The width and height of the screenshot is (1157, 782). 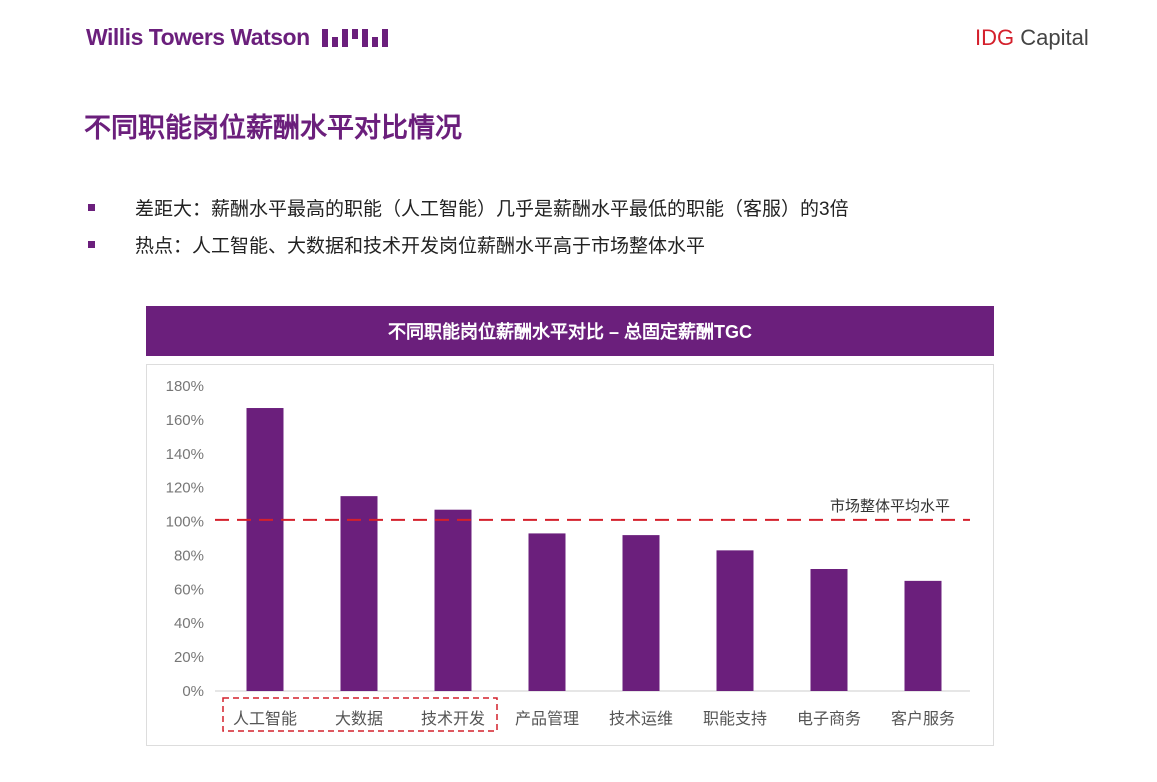 What do you see at coordinates (355, 38) in the screenshot?
I see `wtw-logo-mark-icon` at bounding box center [355, 38].